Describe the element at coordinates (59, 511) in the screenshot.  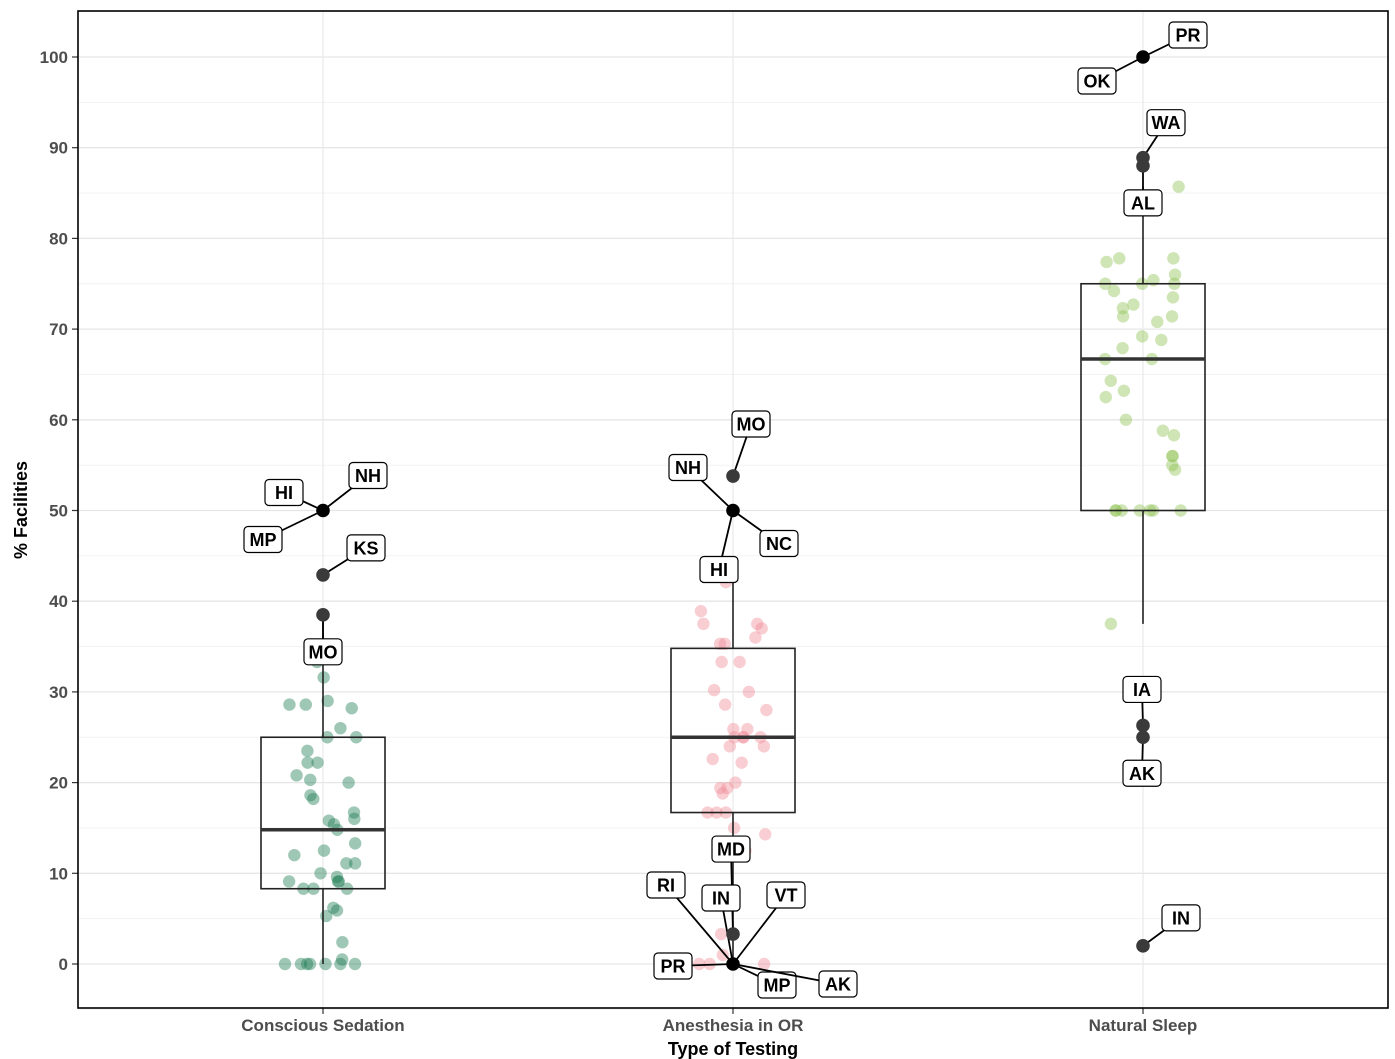
I see `y-axis-ticks: 0 10 20 30 40 50 60 70 80 90 100` at that location.